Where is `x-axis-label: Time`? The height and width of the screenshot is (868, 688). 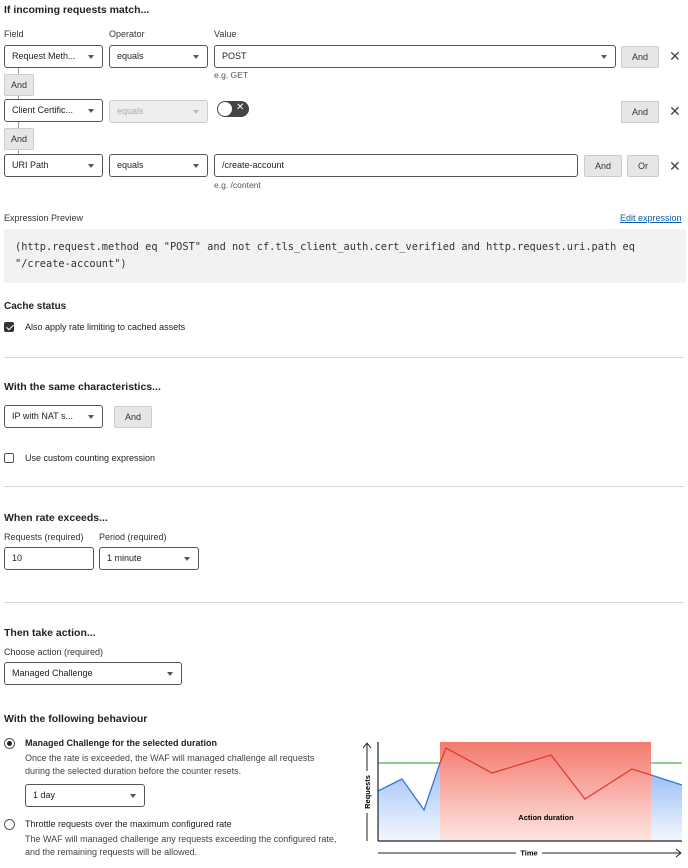 x-axis-label: Time is located at coordinates (528, 853).